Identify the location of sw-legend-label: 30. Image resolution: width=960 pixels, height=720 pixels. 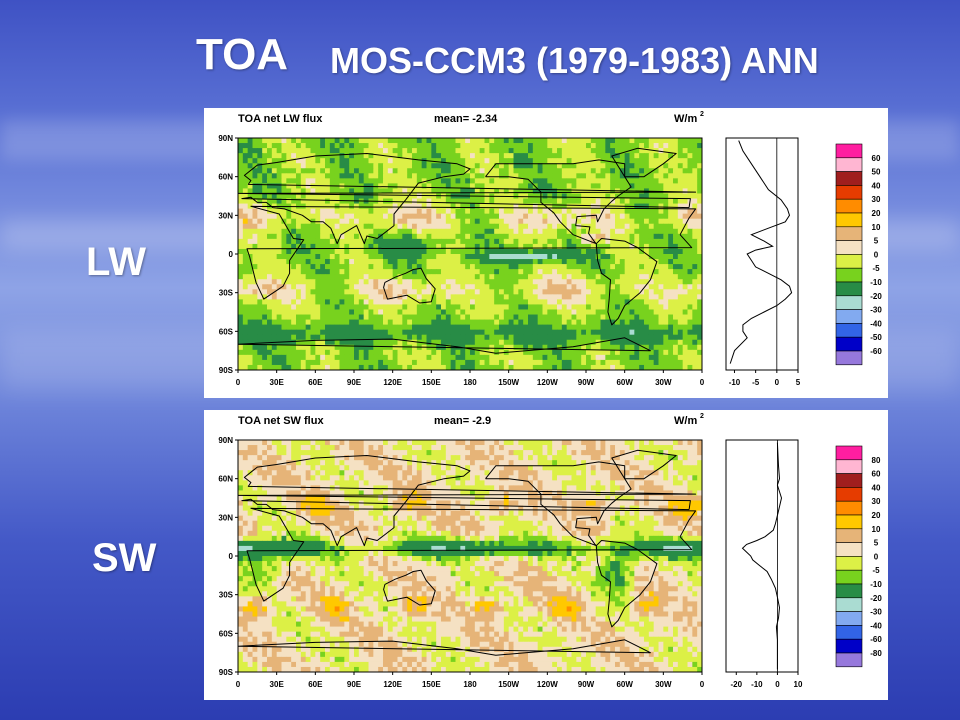
(876, 501).